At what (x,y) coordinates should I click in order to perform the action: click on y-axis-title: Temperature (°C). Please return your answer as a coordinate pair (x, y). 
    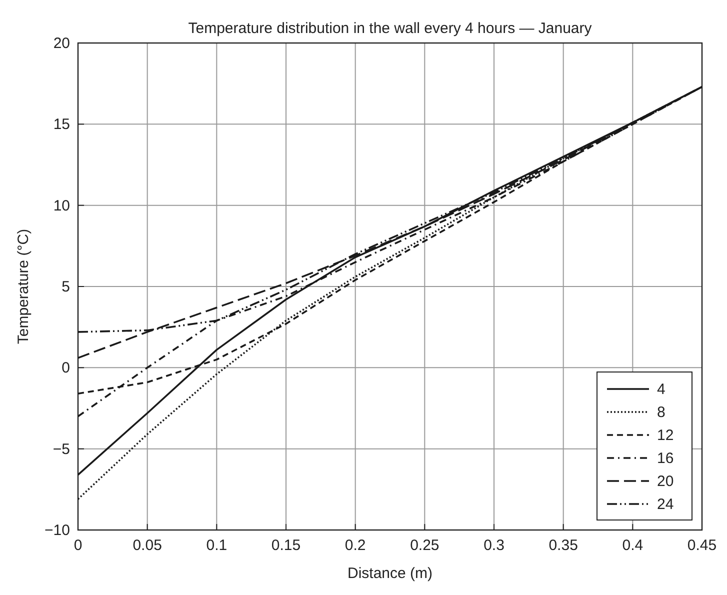
    Looking at the image, I should click on (23, 286).